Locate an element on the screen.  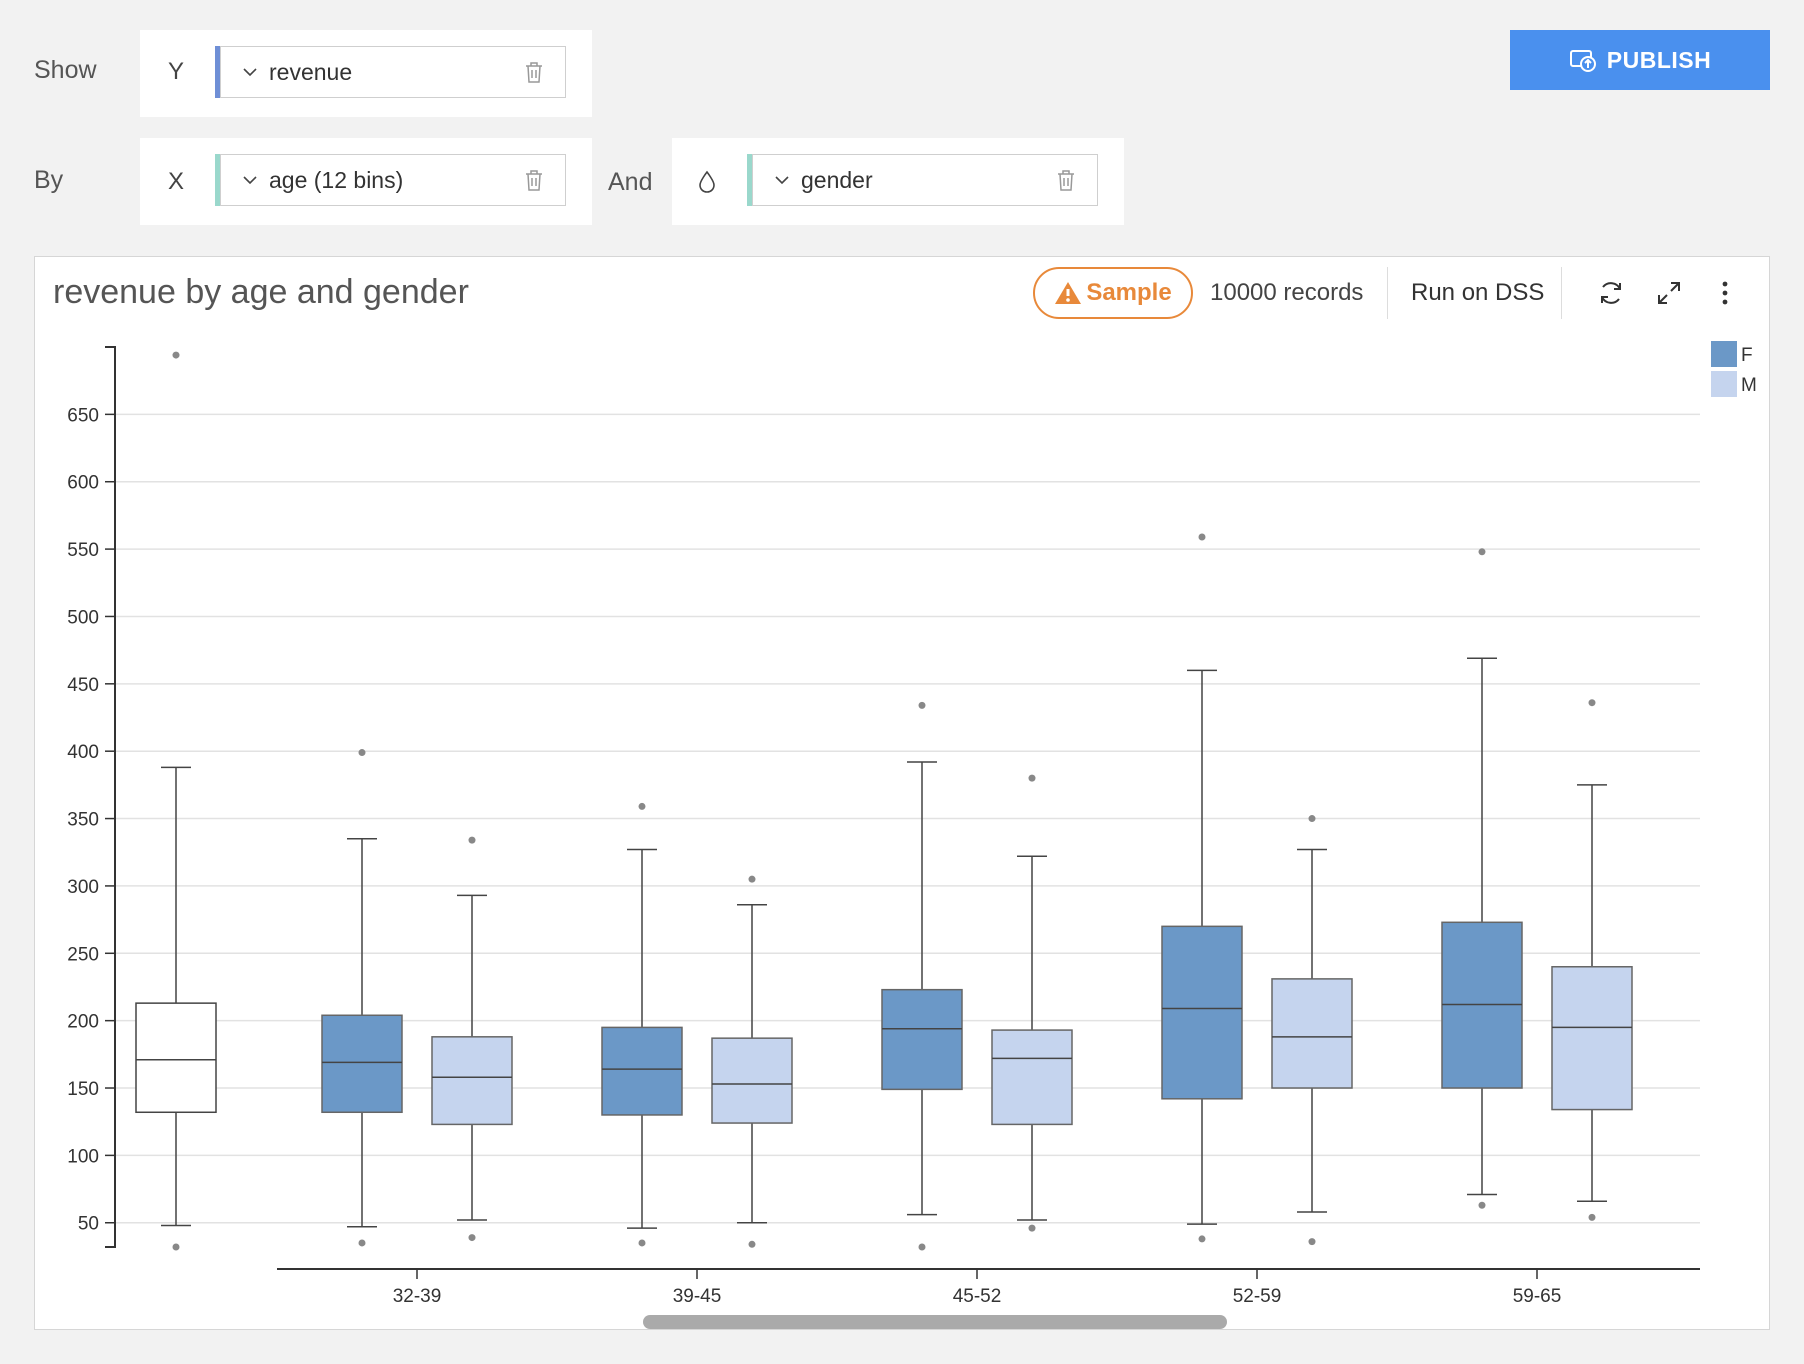
show-label: Show is located at coordinates (65, 70).